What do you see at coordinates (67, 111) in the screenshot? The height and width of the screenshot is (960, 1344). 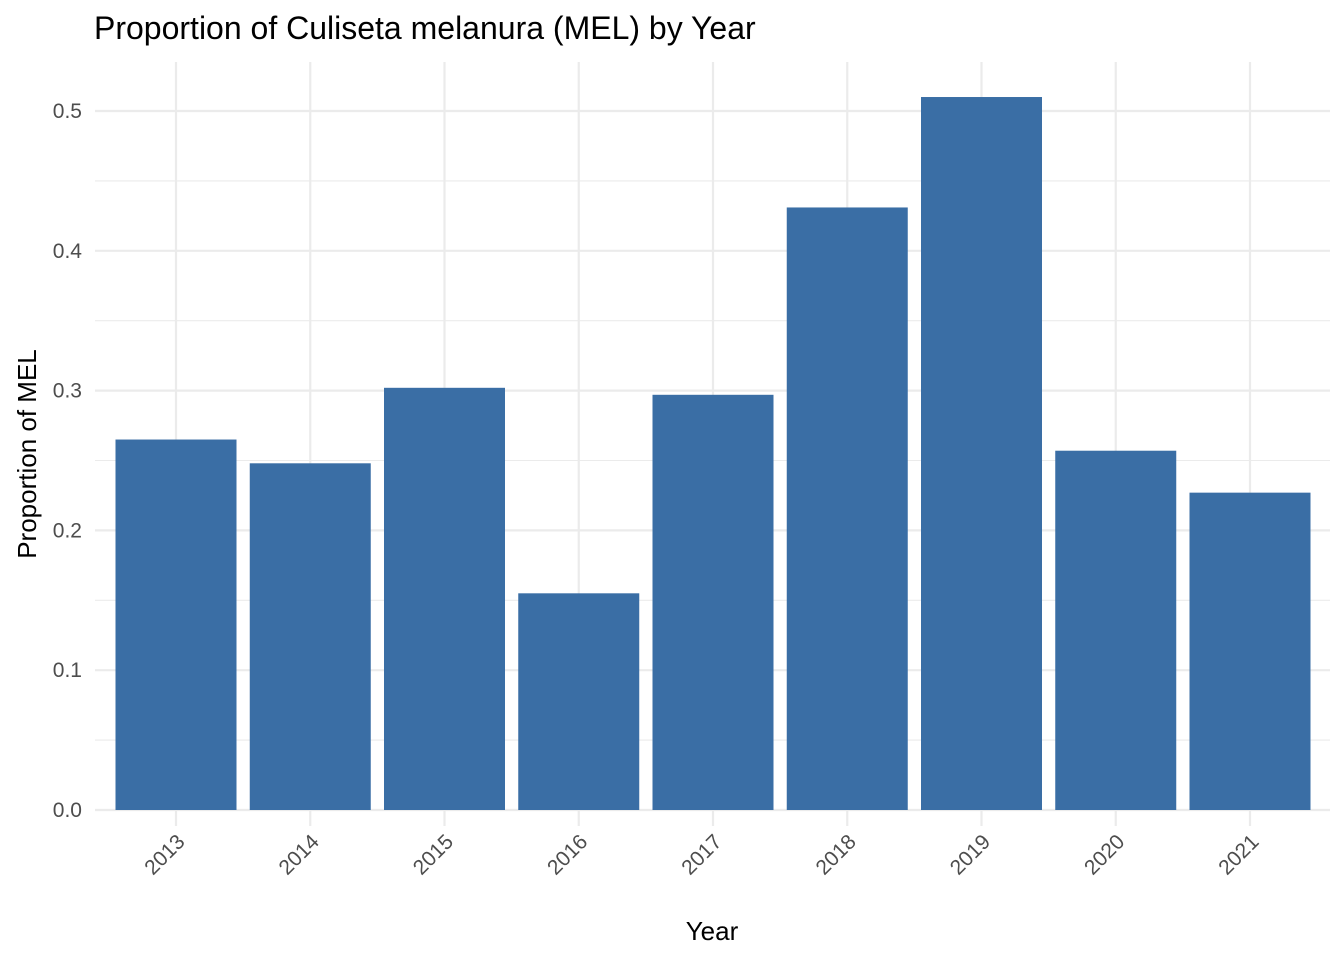 I see `y-tick-label: 0.5` at bounding box center [67, 111].